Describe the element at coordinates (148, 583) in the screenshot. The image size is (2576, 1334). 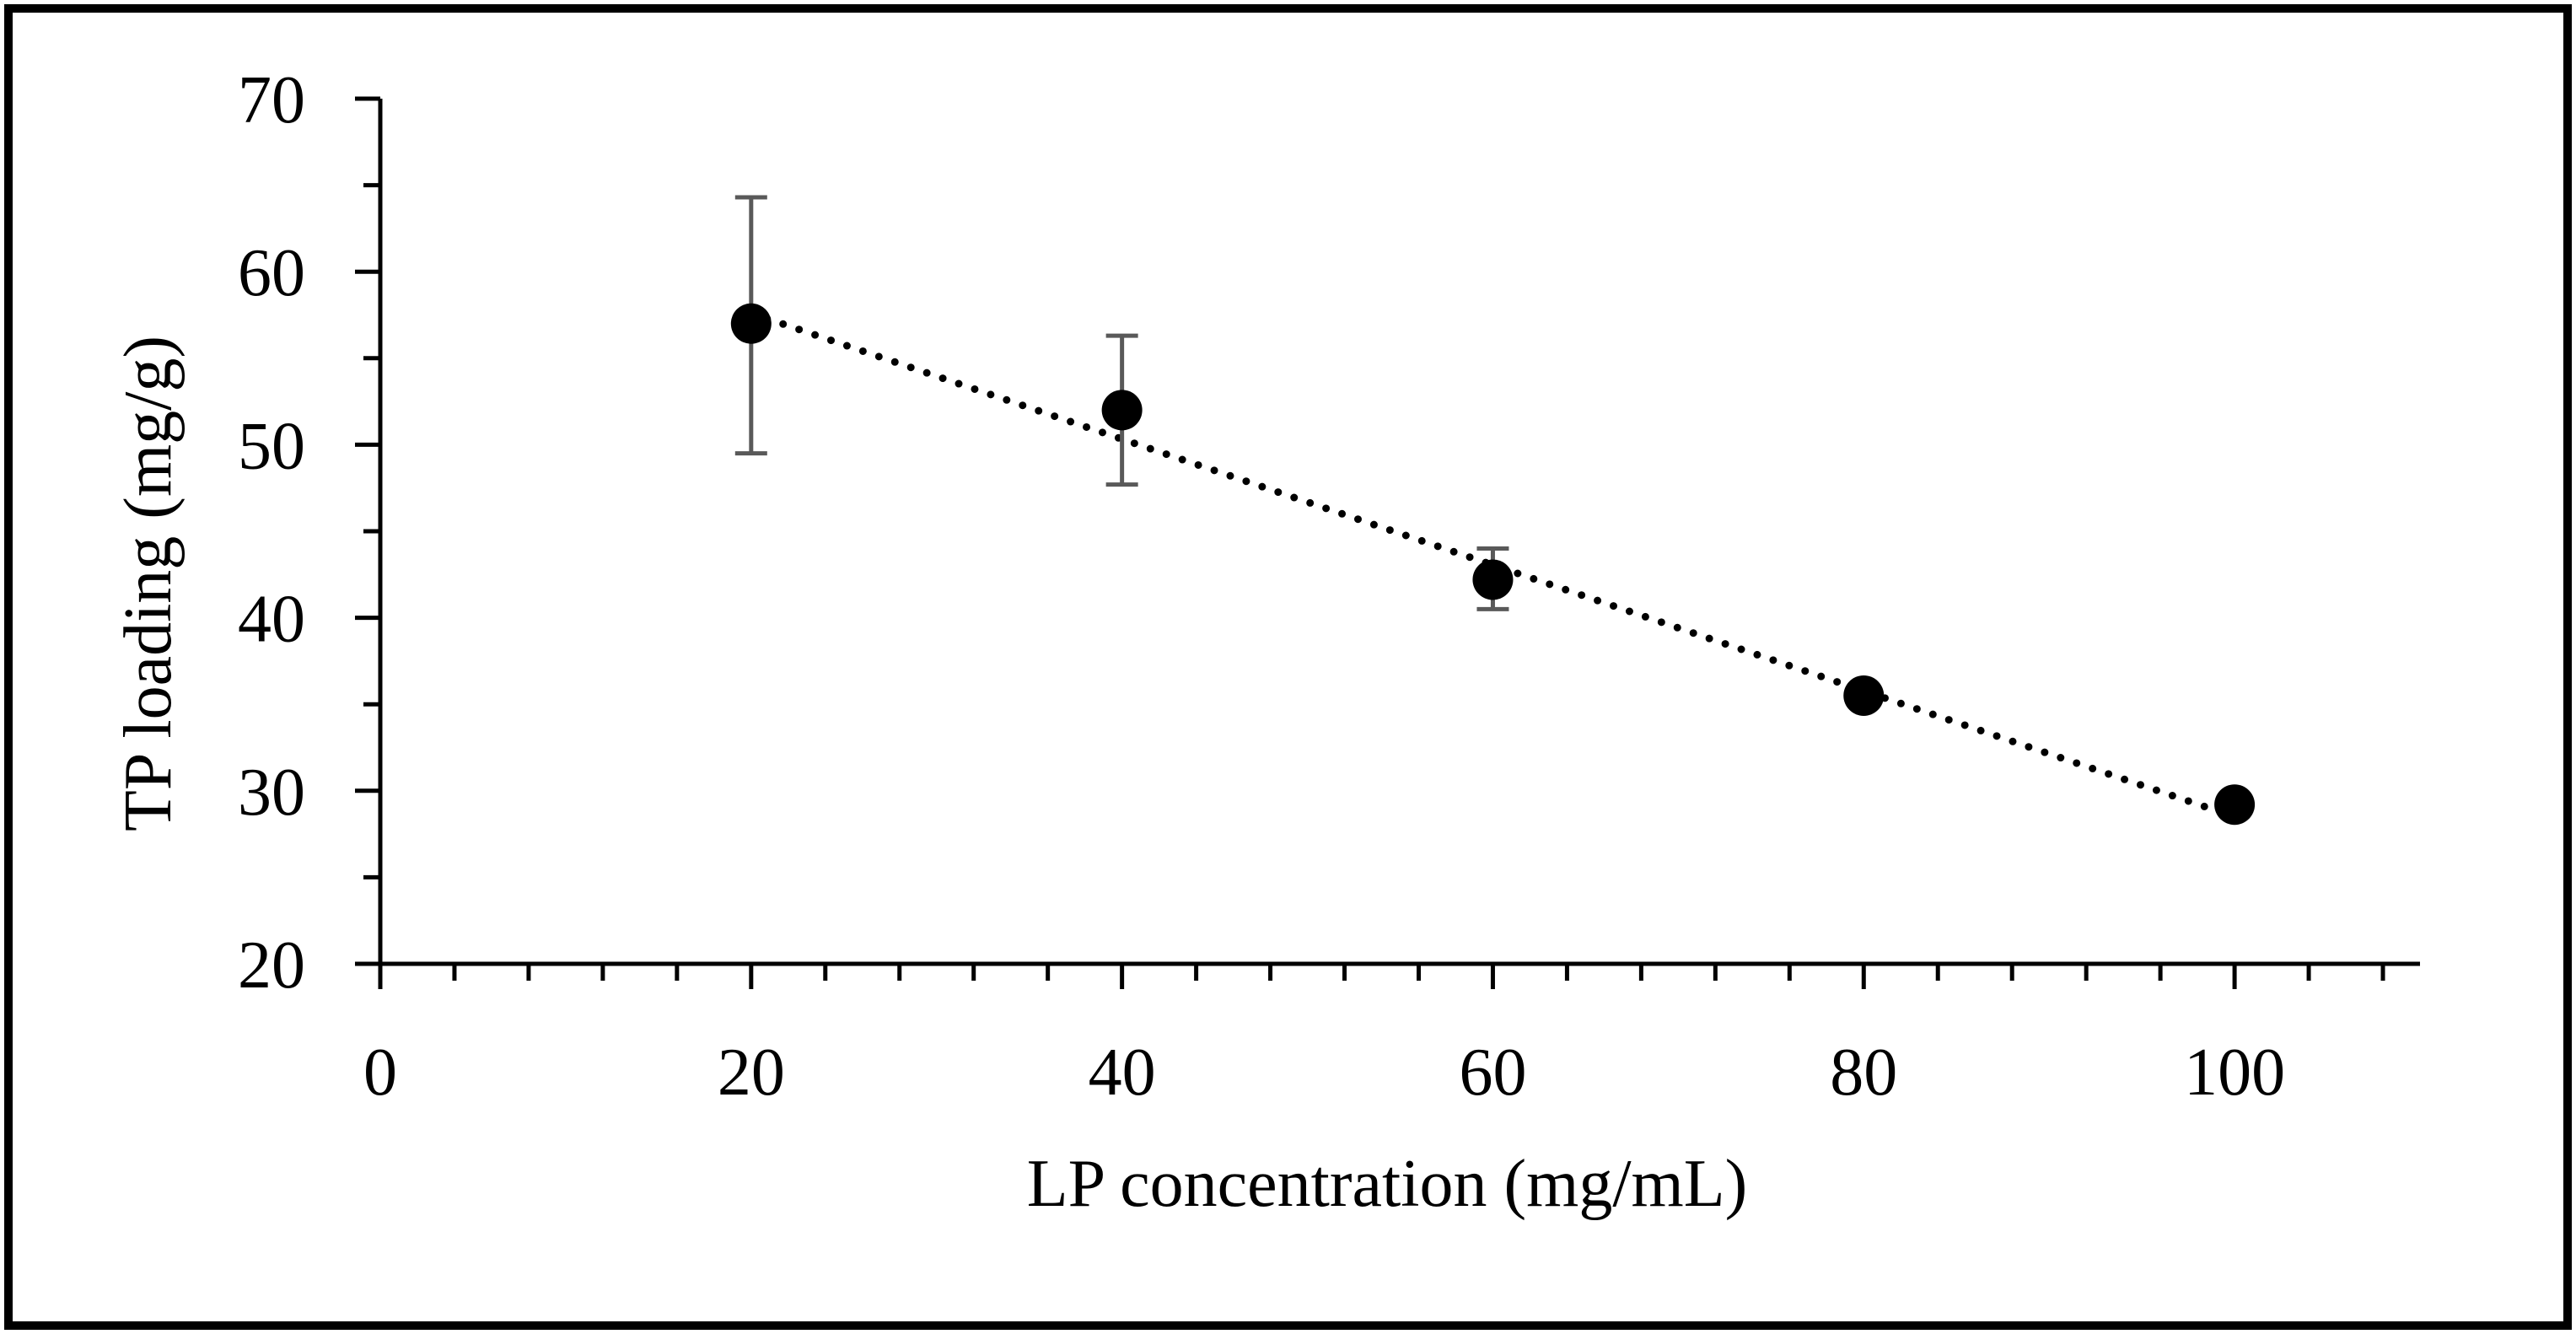
I see `y-axis-label: TP loading (mg/g)` at that location.